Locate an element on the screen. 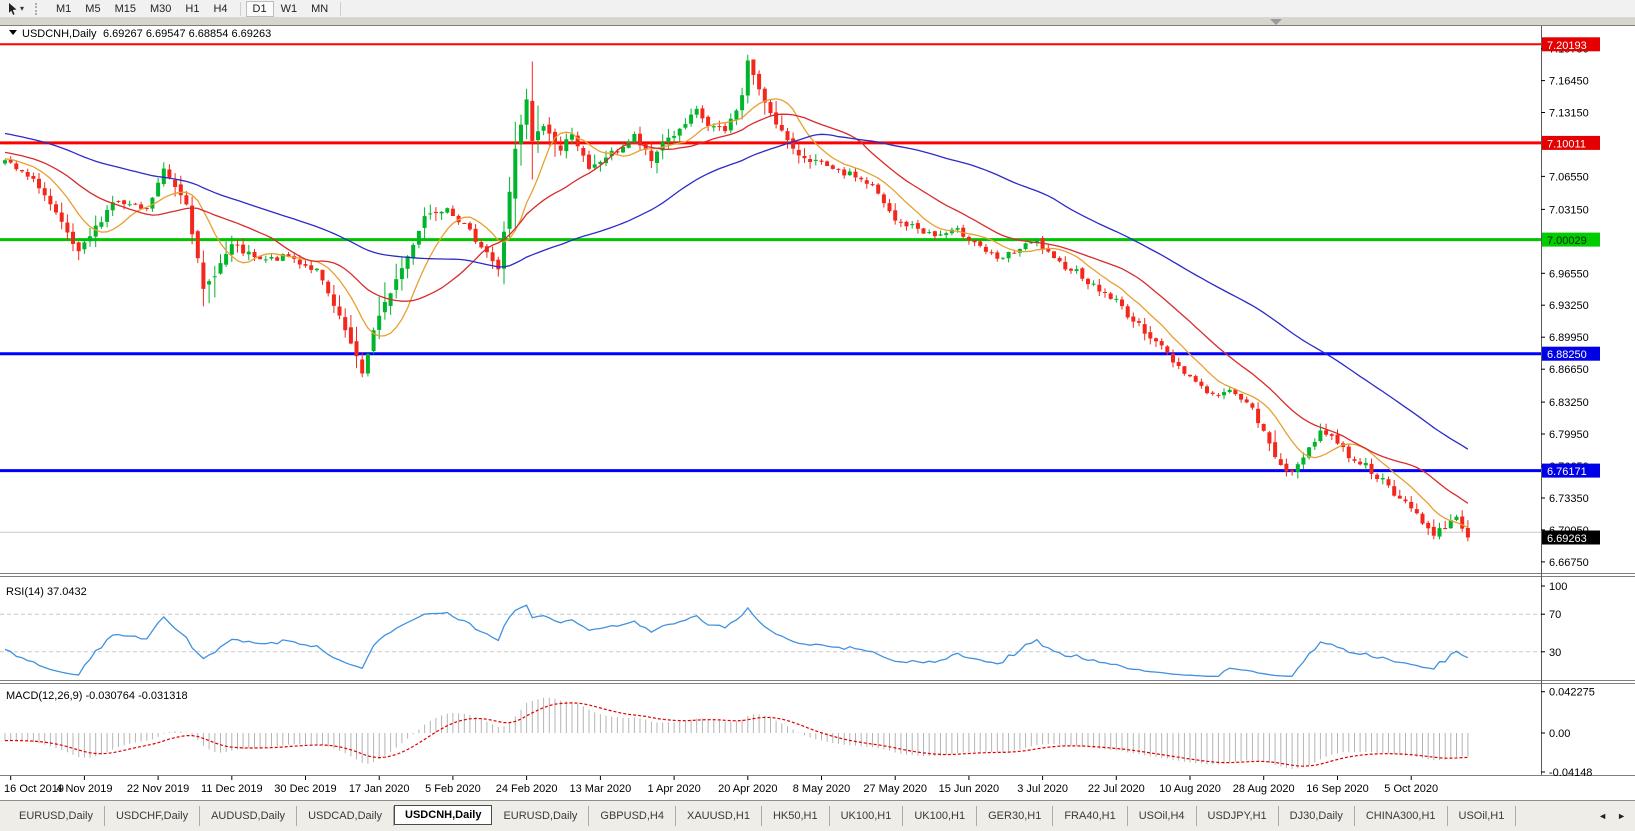 This screenshot has width=1635, height=831. price-tick-label: 7.13150 is located at coordinates (1569, 114).